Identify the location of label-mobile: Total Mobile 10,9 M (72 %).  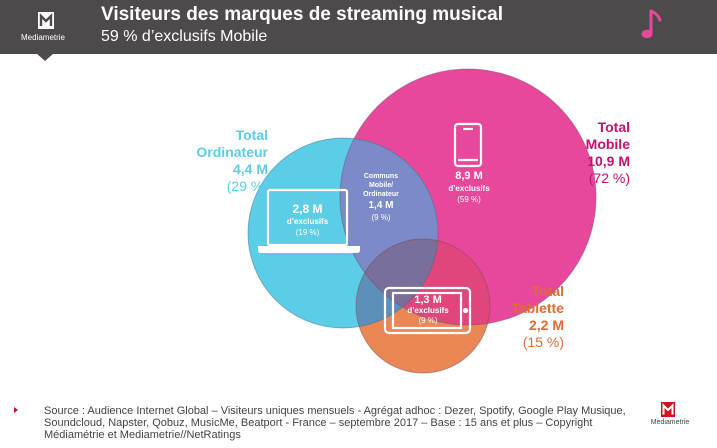
(594, 153).